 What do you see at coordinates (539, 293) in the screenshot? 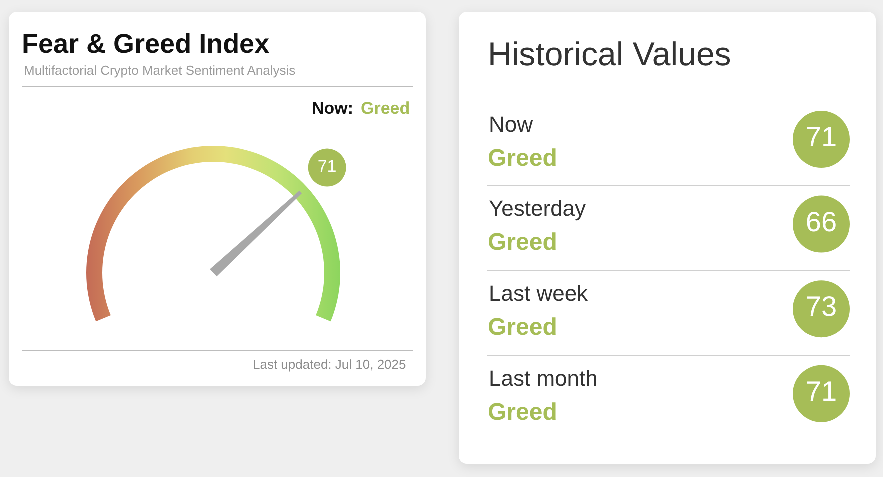
I see `category-label: Last week` at bounding box center [539, 293].